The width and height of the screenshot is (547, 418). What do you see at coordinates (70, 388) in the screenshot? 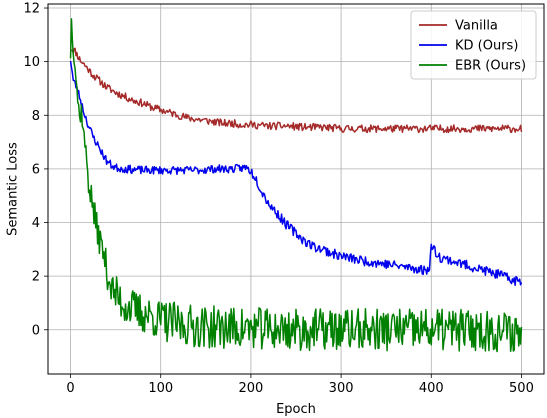
I see `x-tick-label: 0` at bounding box center [70, 388].